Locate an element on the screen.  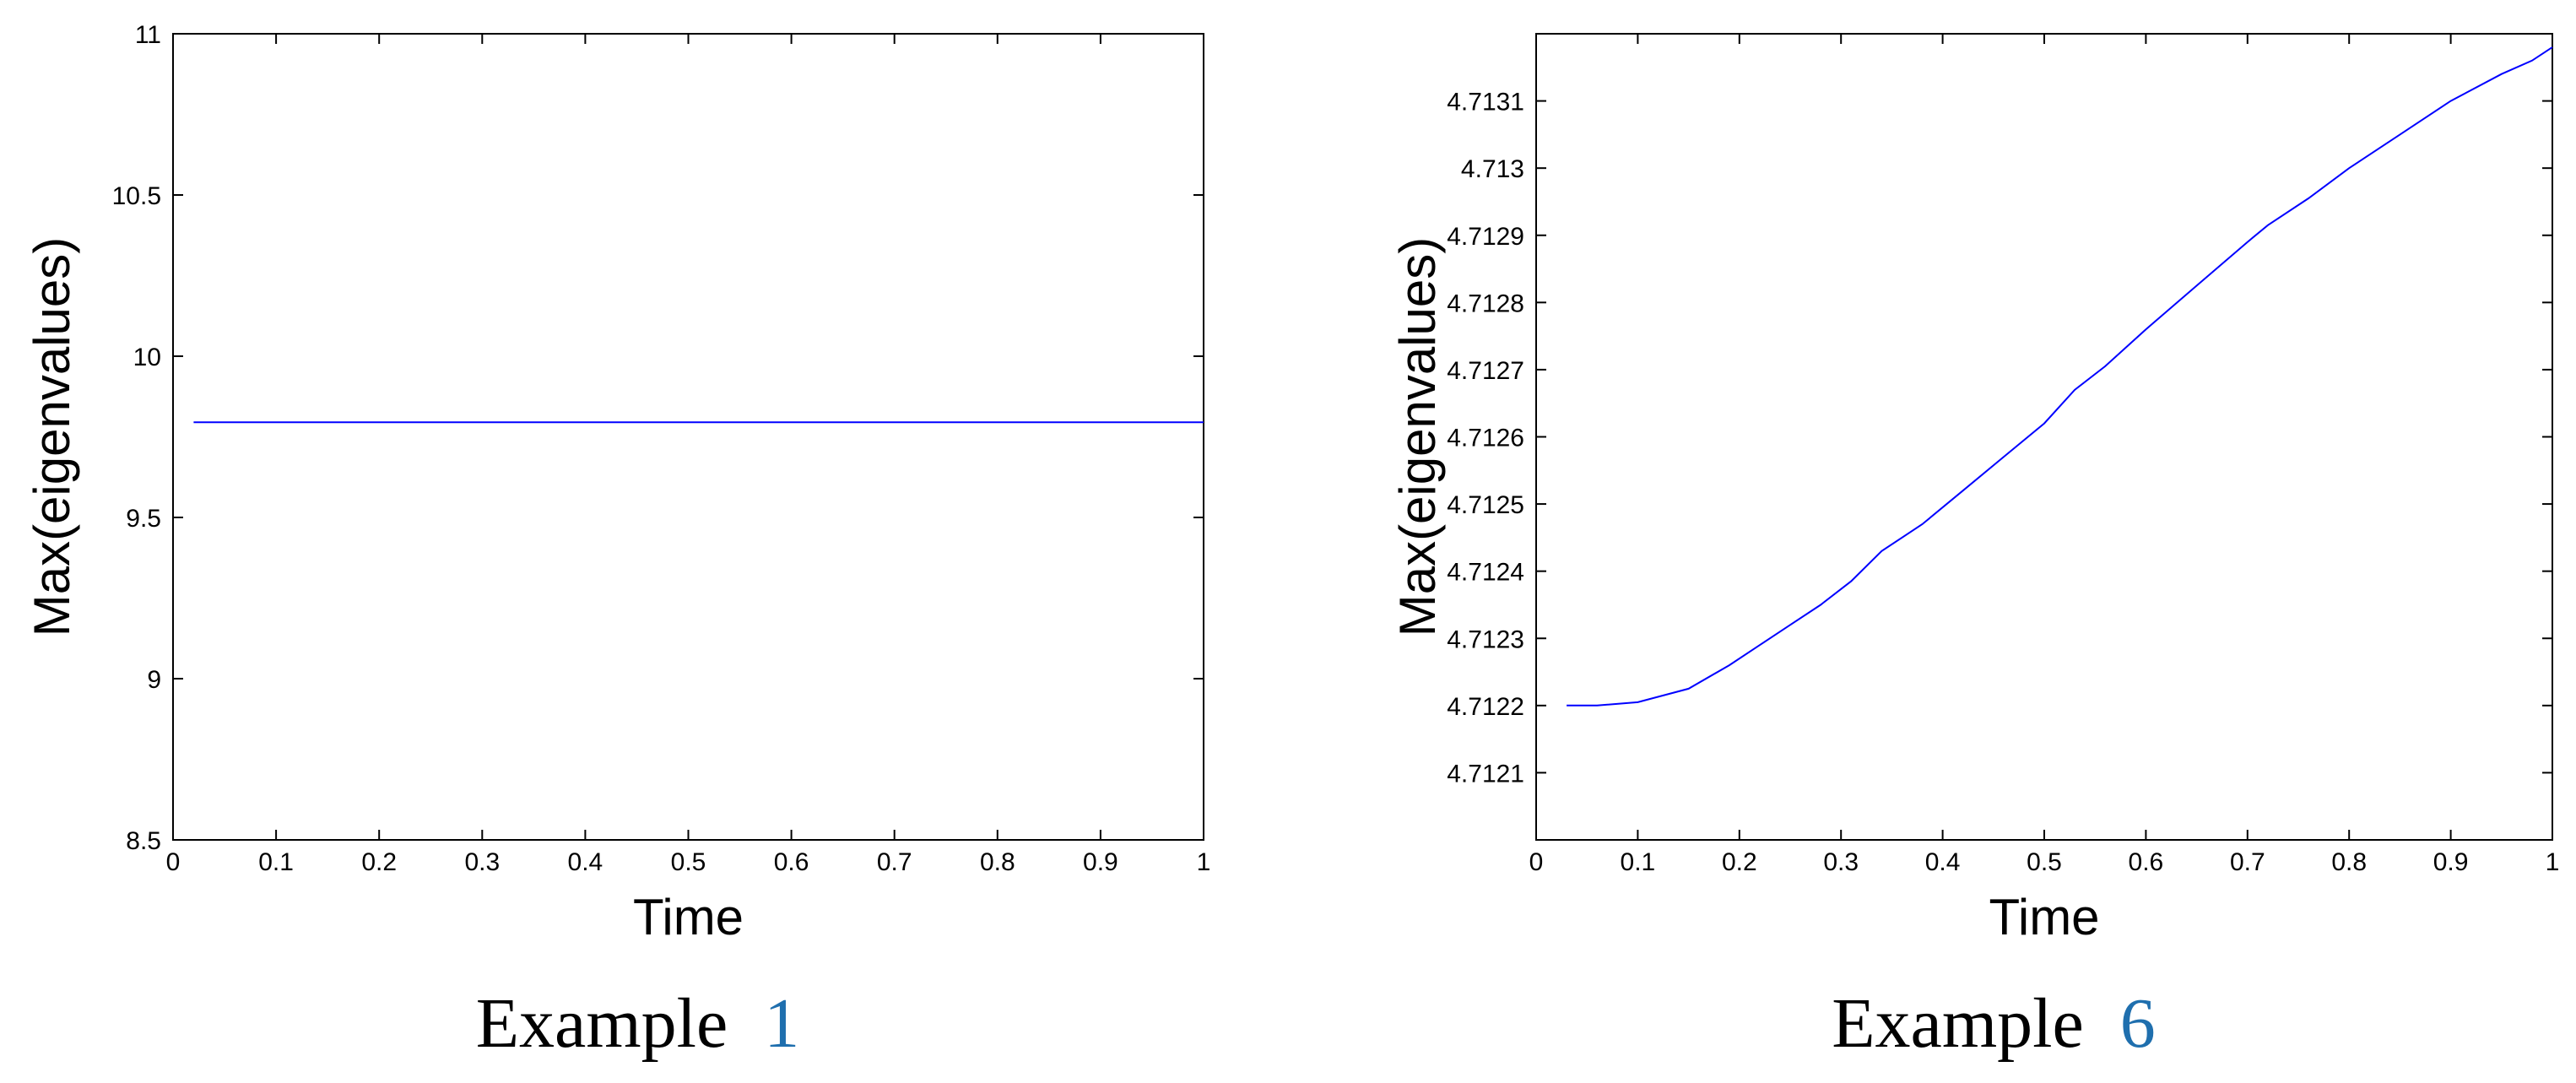
y-tick-label: 4.7125 is located at coordinates (1485, 505).